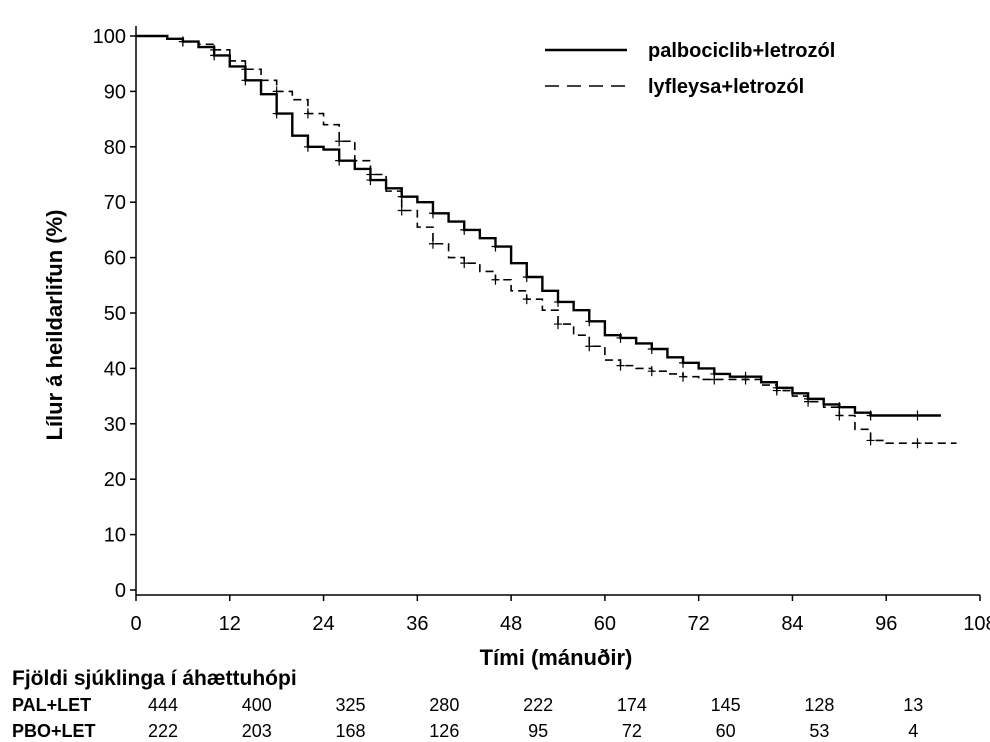 This screenshot has width=990, height=742. I want to click on risk-count: 4, so click(913, 731).